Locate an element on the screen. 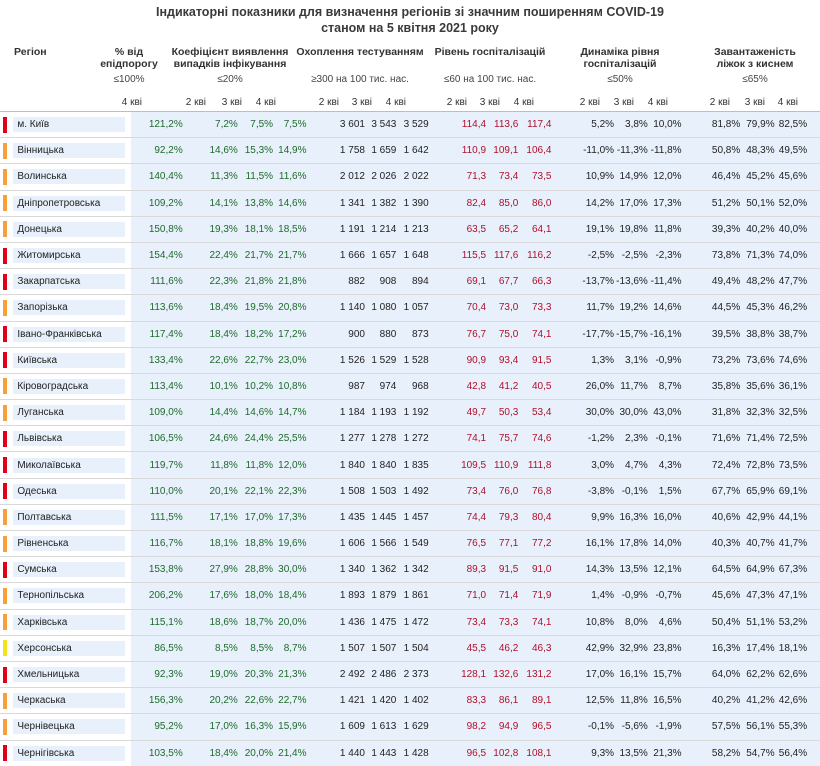 Image resolution: width=820 pixels, height=766 pixels. detection-value: 7,5% is located at coordinates (255, 124).